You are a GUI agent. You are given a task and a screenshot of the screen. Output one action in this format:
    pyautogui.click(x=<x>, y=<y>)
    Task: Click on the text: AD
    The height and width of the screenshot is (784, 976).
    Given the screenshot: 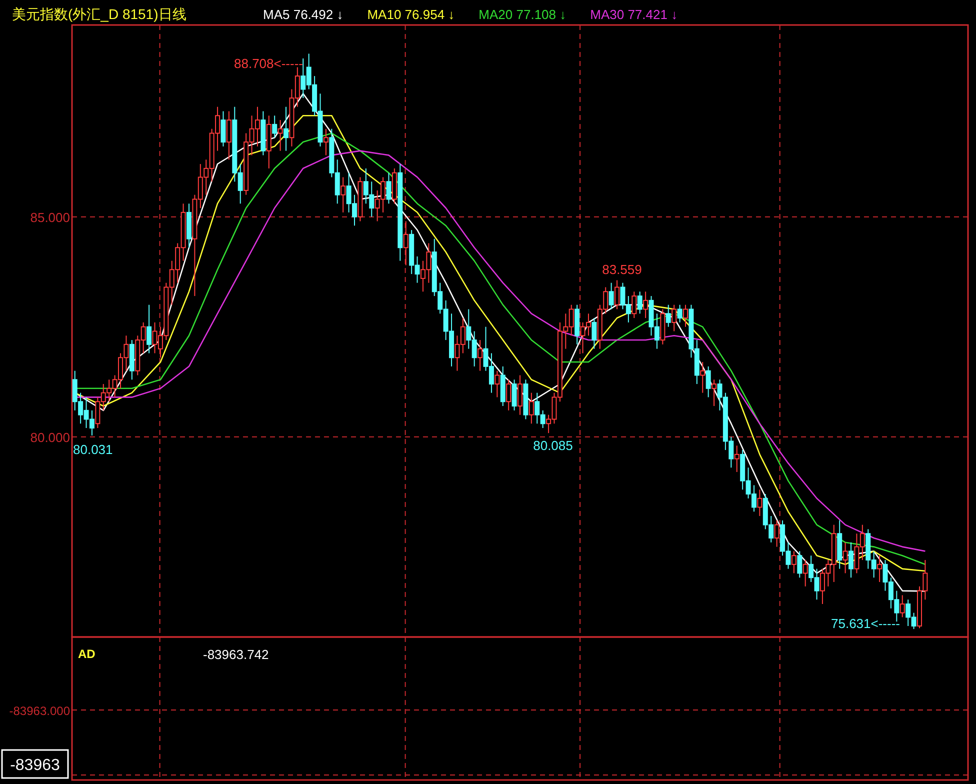 What is the action you would take?
    pyautogui.click(x=87, y=654)
    